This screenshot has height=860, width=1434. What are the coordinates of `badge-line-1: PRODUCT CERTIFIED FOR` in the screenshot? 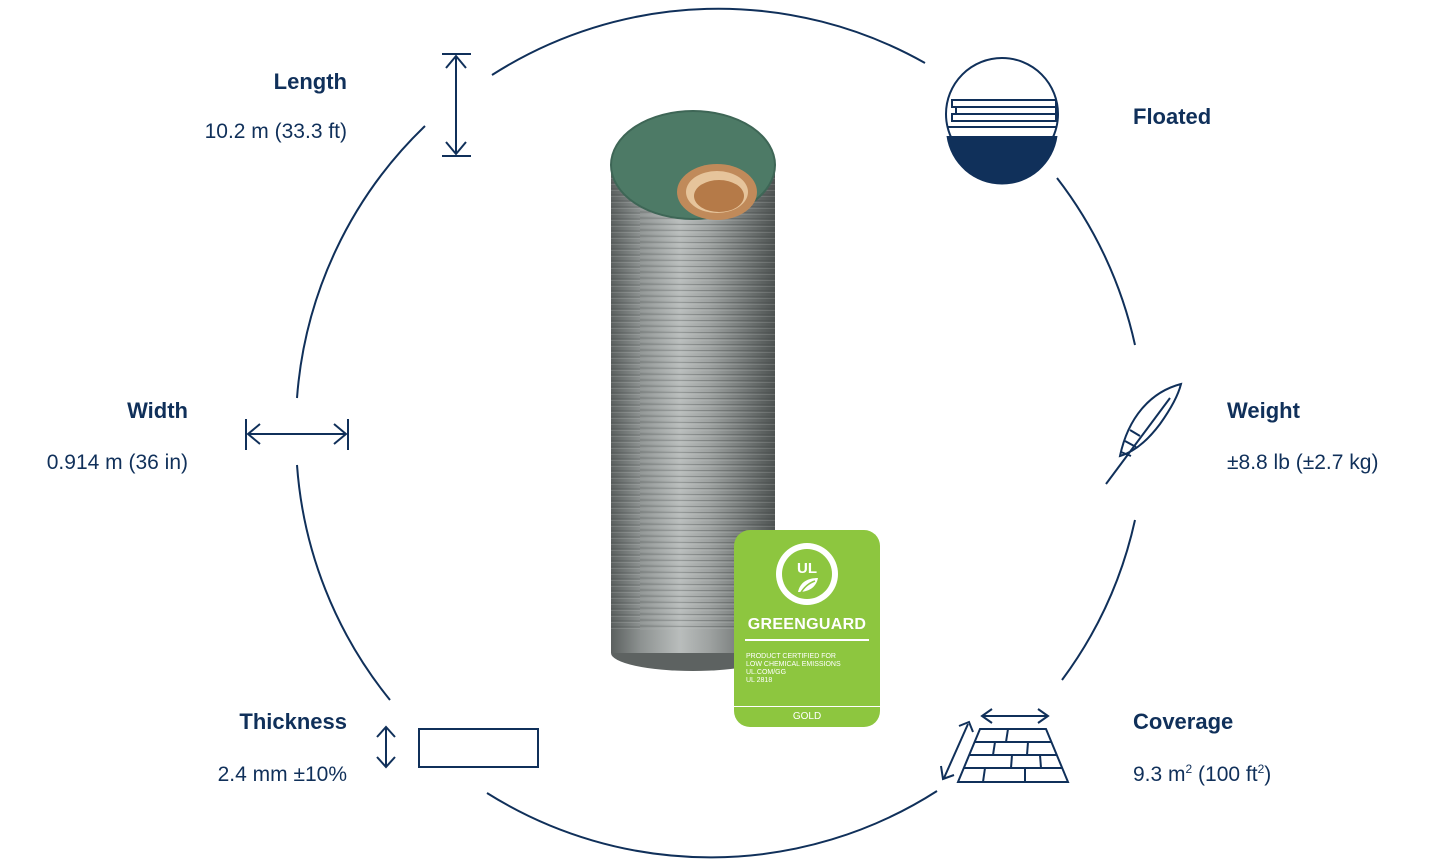 It's located at (791, 656).